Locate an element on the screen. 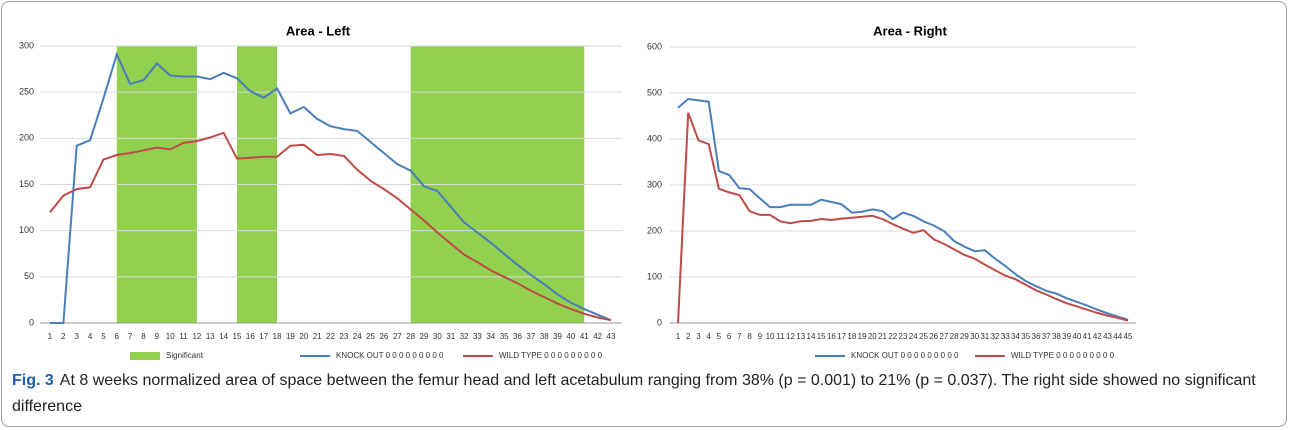 The height and width of the screenshot is (430, 1290). x-tick-label: 6 is located at coordinates (117, 336).